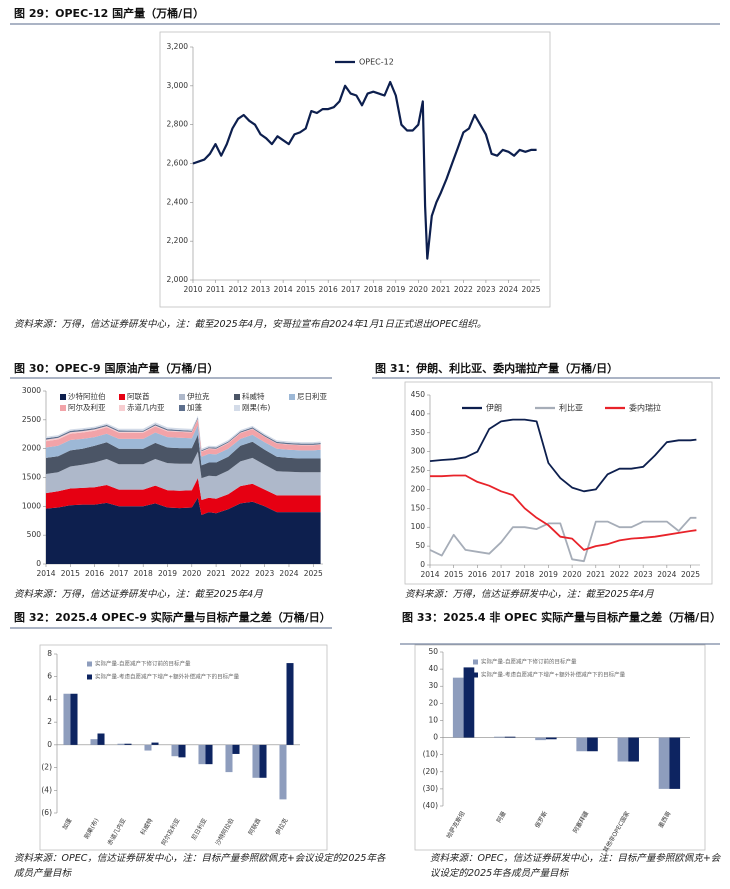 The width and height of the screenshot is (730, 889). What do you see at coordinates (178, 163) in the screenshot?
I see `y-tick-label: 2,600` at bounding box center [178, 163].